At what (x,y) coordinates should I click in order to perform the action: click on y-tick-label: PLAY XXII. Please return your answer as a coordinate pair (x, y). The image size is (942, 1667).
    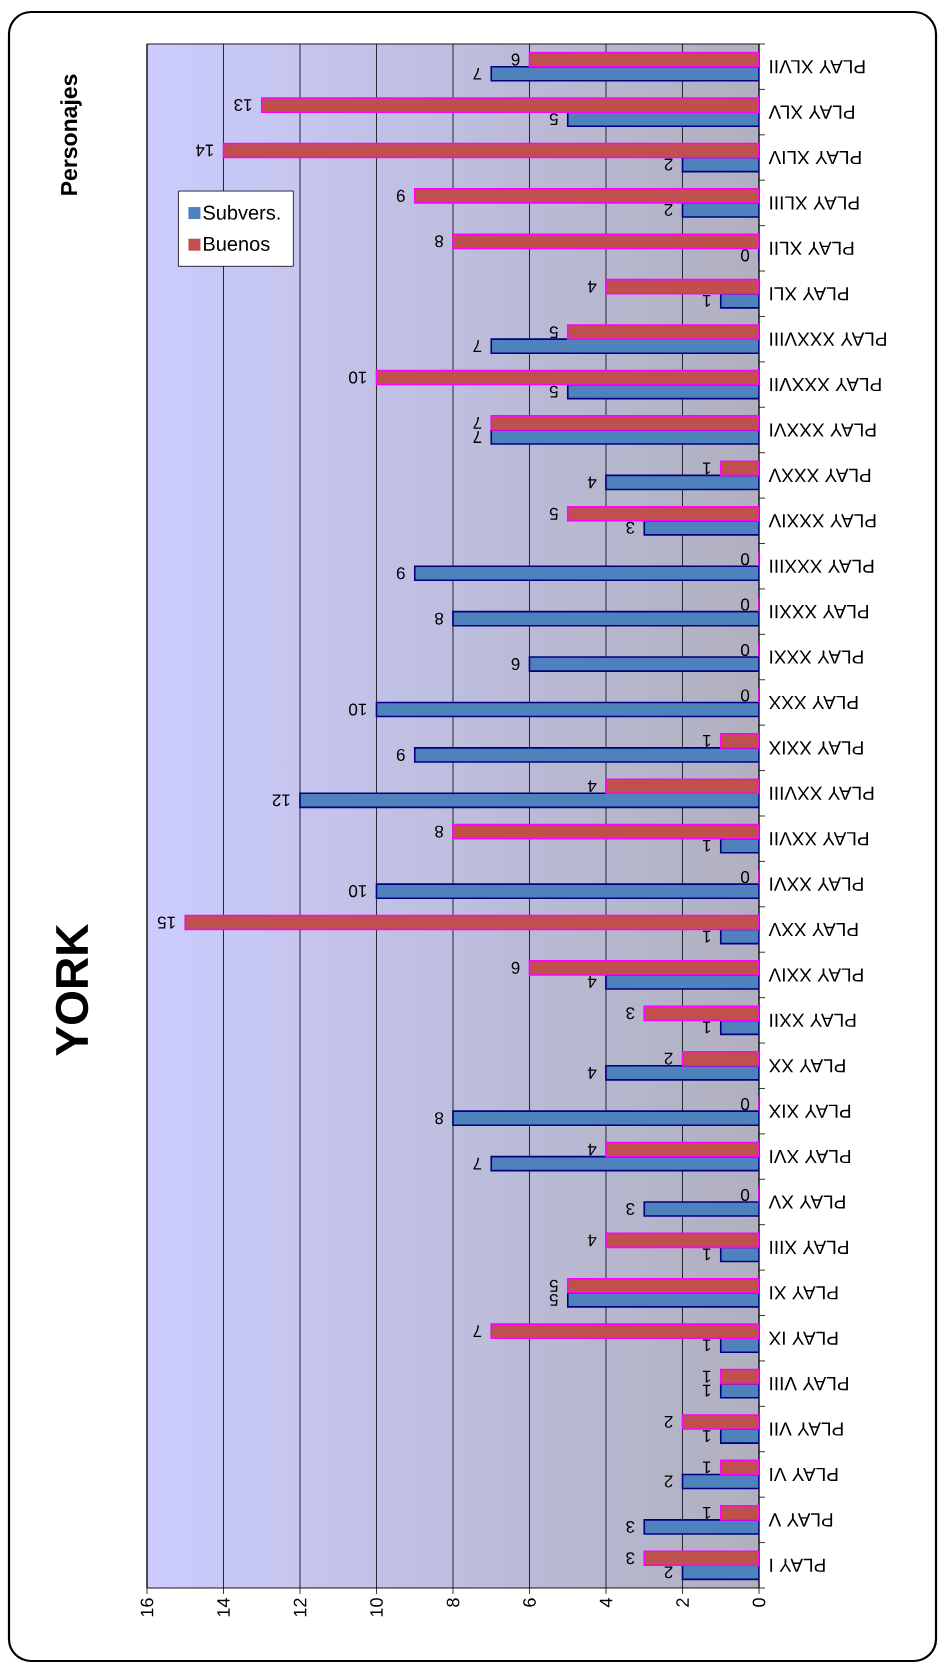
    Looking at the image, I should click on (813, 1020).